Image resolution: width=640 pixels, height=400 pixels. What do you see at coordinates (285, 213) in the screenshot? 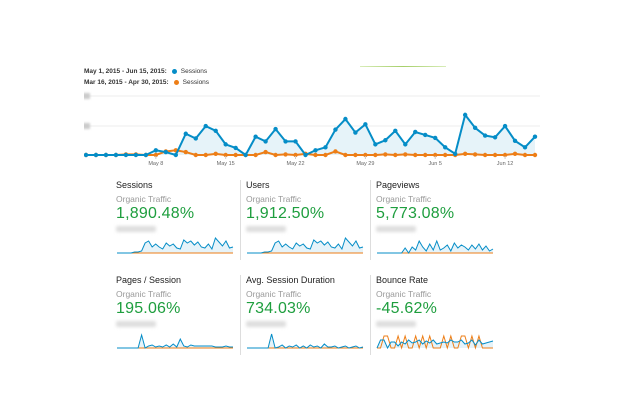
I see `metric-change: 1,912.50%` at bounding box center [285, 213].